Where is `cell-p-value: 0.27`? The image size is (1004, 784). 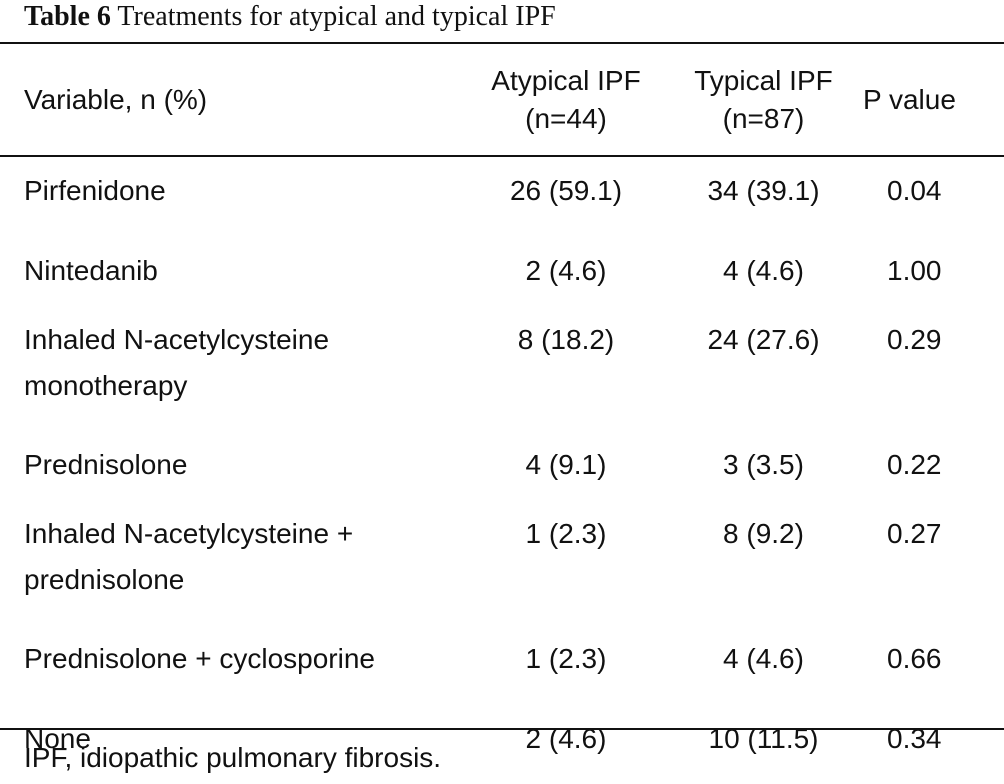
cell-p-value: 0.27 is located at coordinates (914, 533).